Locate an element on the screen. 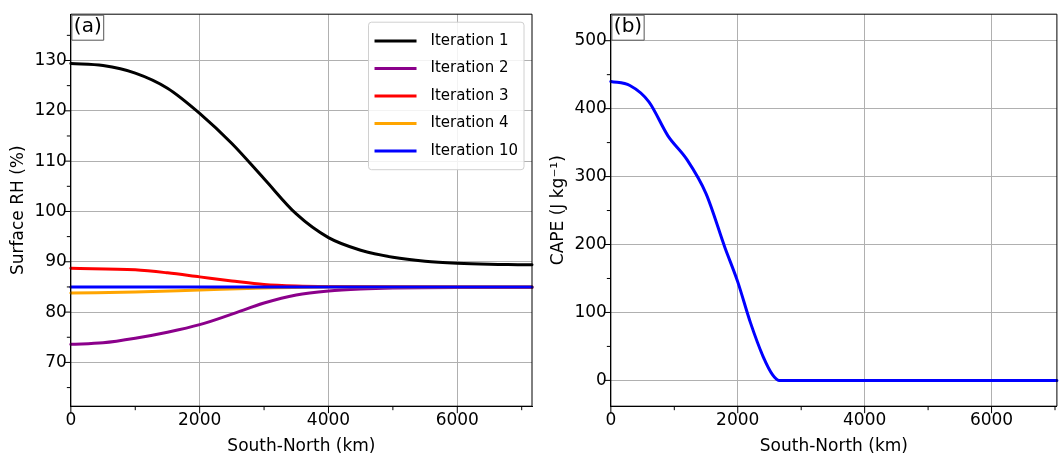 Image resolution: width=1059 pixels, height=459 pixels. y-tick-label: 120 is located at coordinates (50, 109).